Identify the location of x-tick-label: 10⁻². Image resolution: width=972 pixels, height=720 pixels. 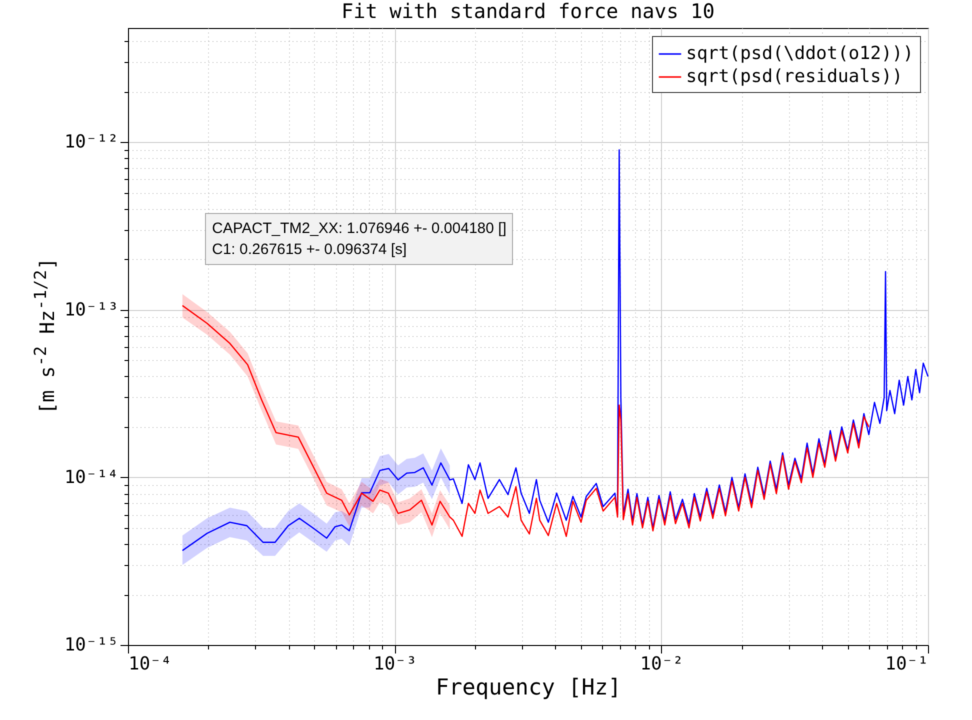
(662, 664).